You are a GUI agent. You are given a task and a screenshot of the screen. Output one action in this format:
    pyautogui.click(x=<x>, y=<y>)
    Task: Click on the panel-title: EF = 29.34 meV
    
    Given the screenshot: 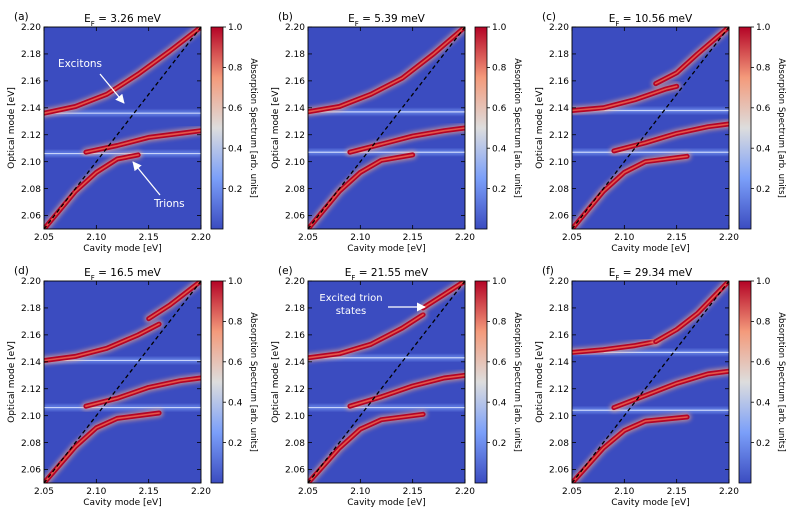 What is the action you would take?
    pyautogui.click(x=651, y=274)
    